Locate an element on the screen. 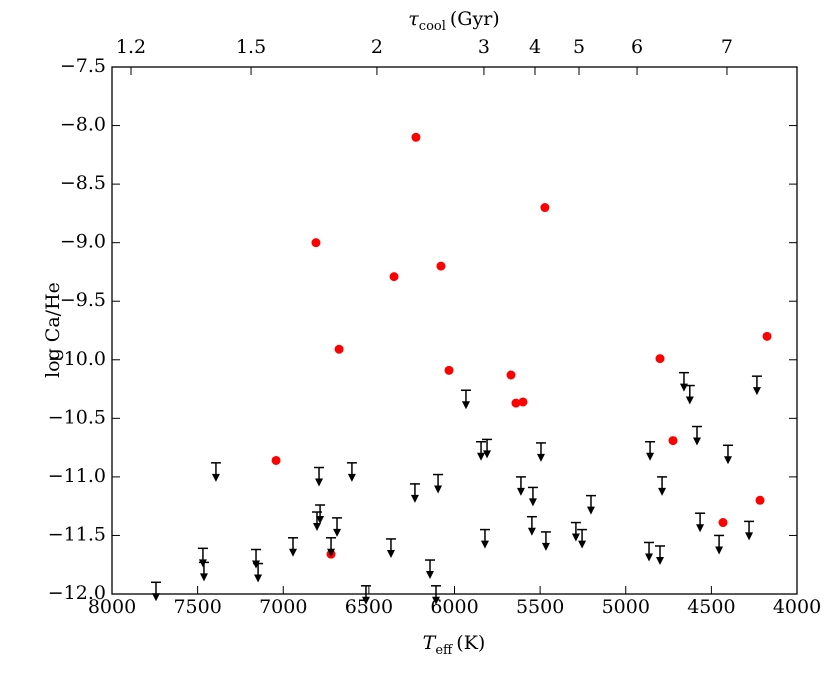 The image size is (831, 673). x-tick-label: 8000 is located at coordinates (112, 607).